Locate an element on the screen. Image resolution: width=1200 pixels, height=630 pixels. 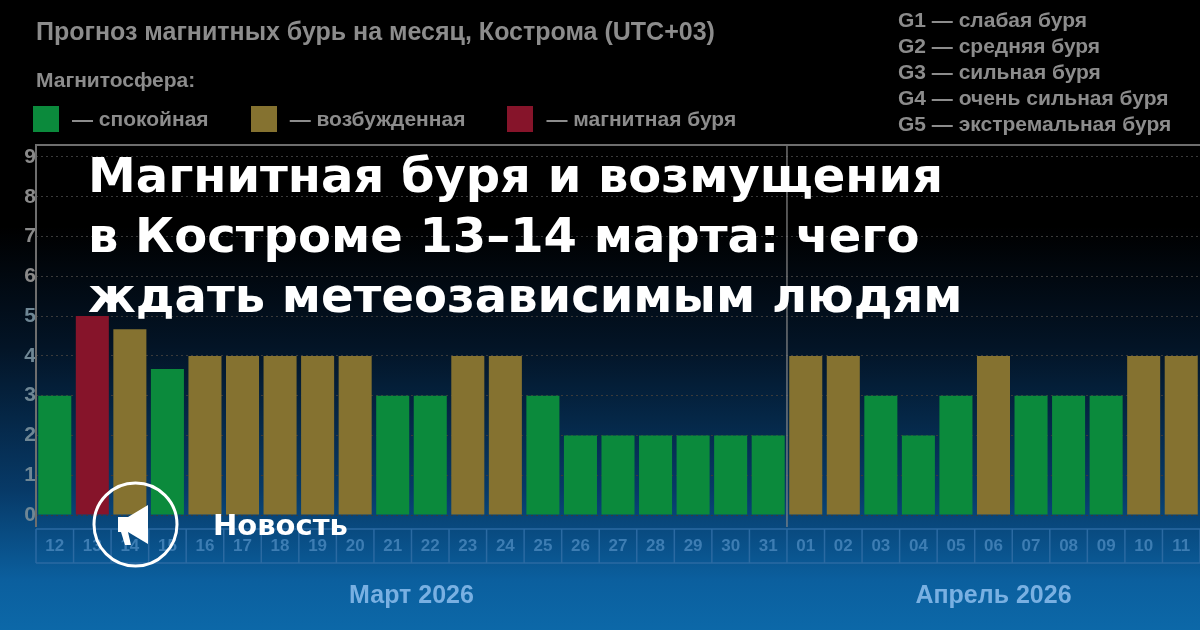
text: Март 2026 is located at coordinates (411, 593).